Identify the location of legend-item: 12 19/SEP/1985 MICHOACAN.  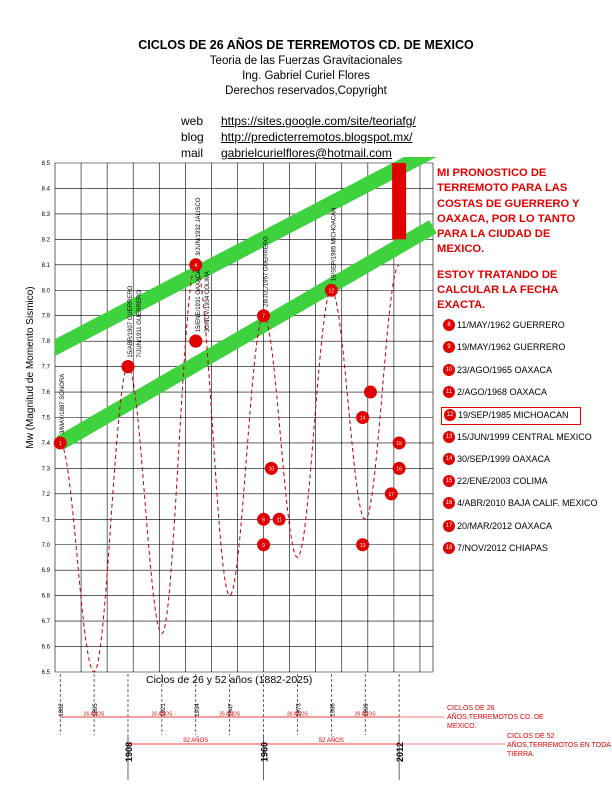
(511, 416).